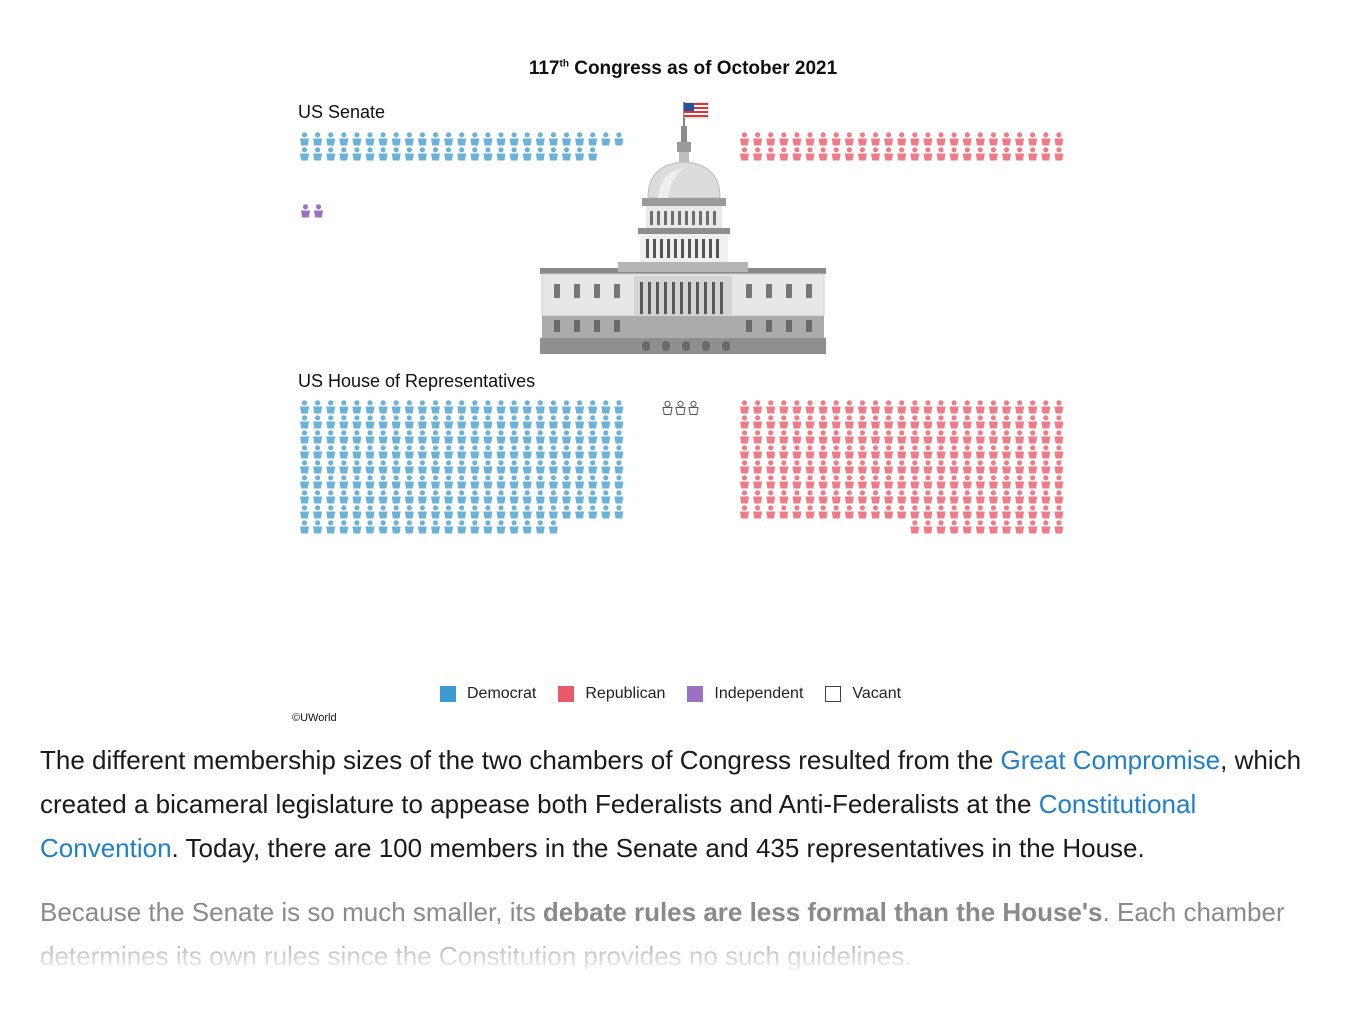  Describe the element at coordinates (314, 718) in the screenshot. I see `figure-credit: ©UWorld` at that location.